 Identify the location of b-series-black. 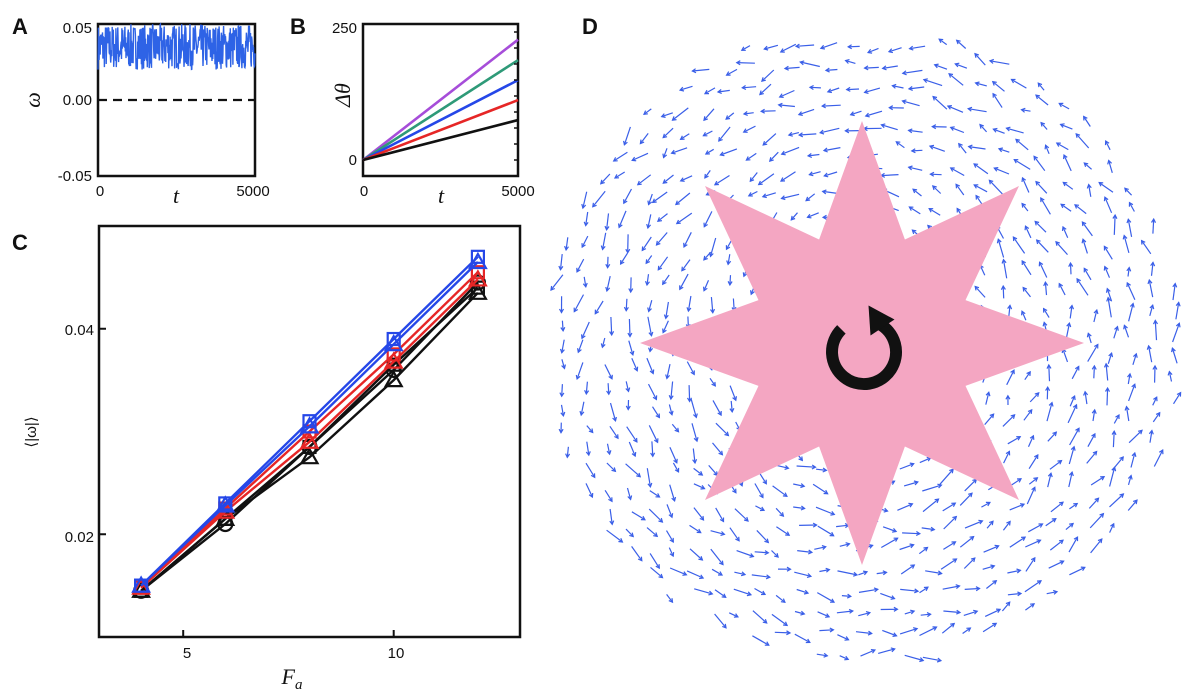
(440, 140).